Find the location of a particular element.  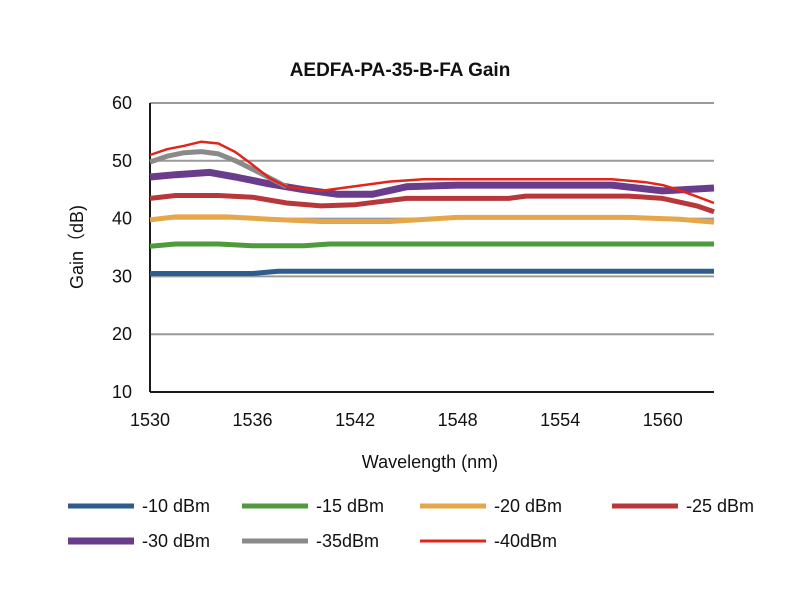

x-tick-labels: 1530 1536 1542 1548 1554 1560 is located at coordinates (406, 420).